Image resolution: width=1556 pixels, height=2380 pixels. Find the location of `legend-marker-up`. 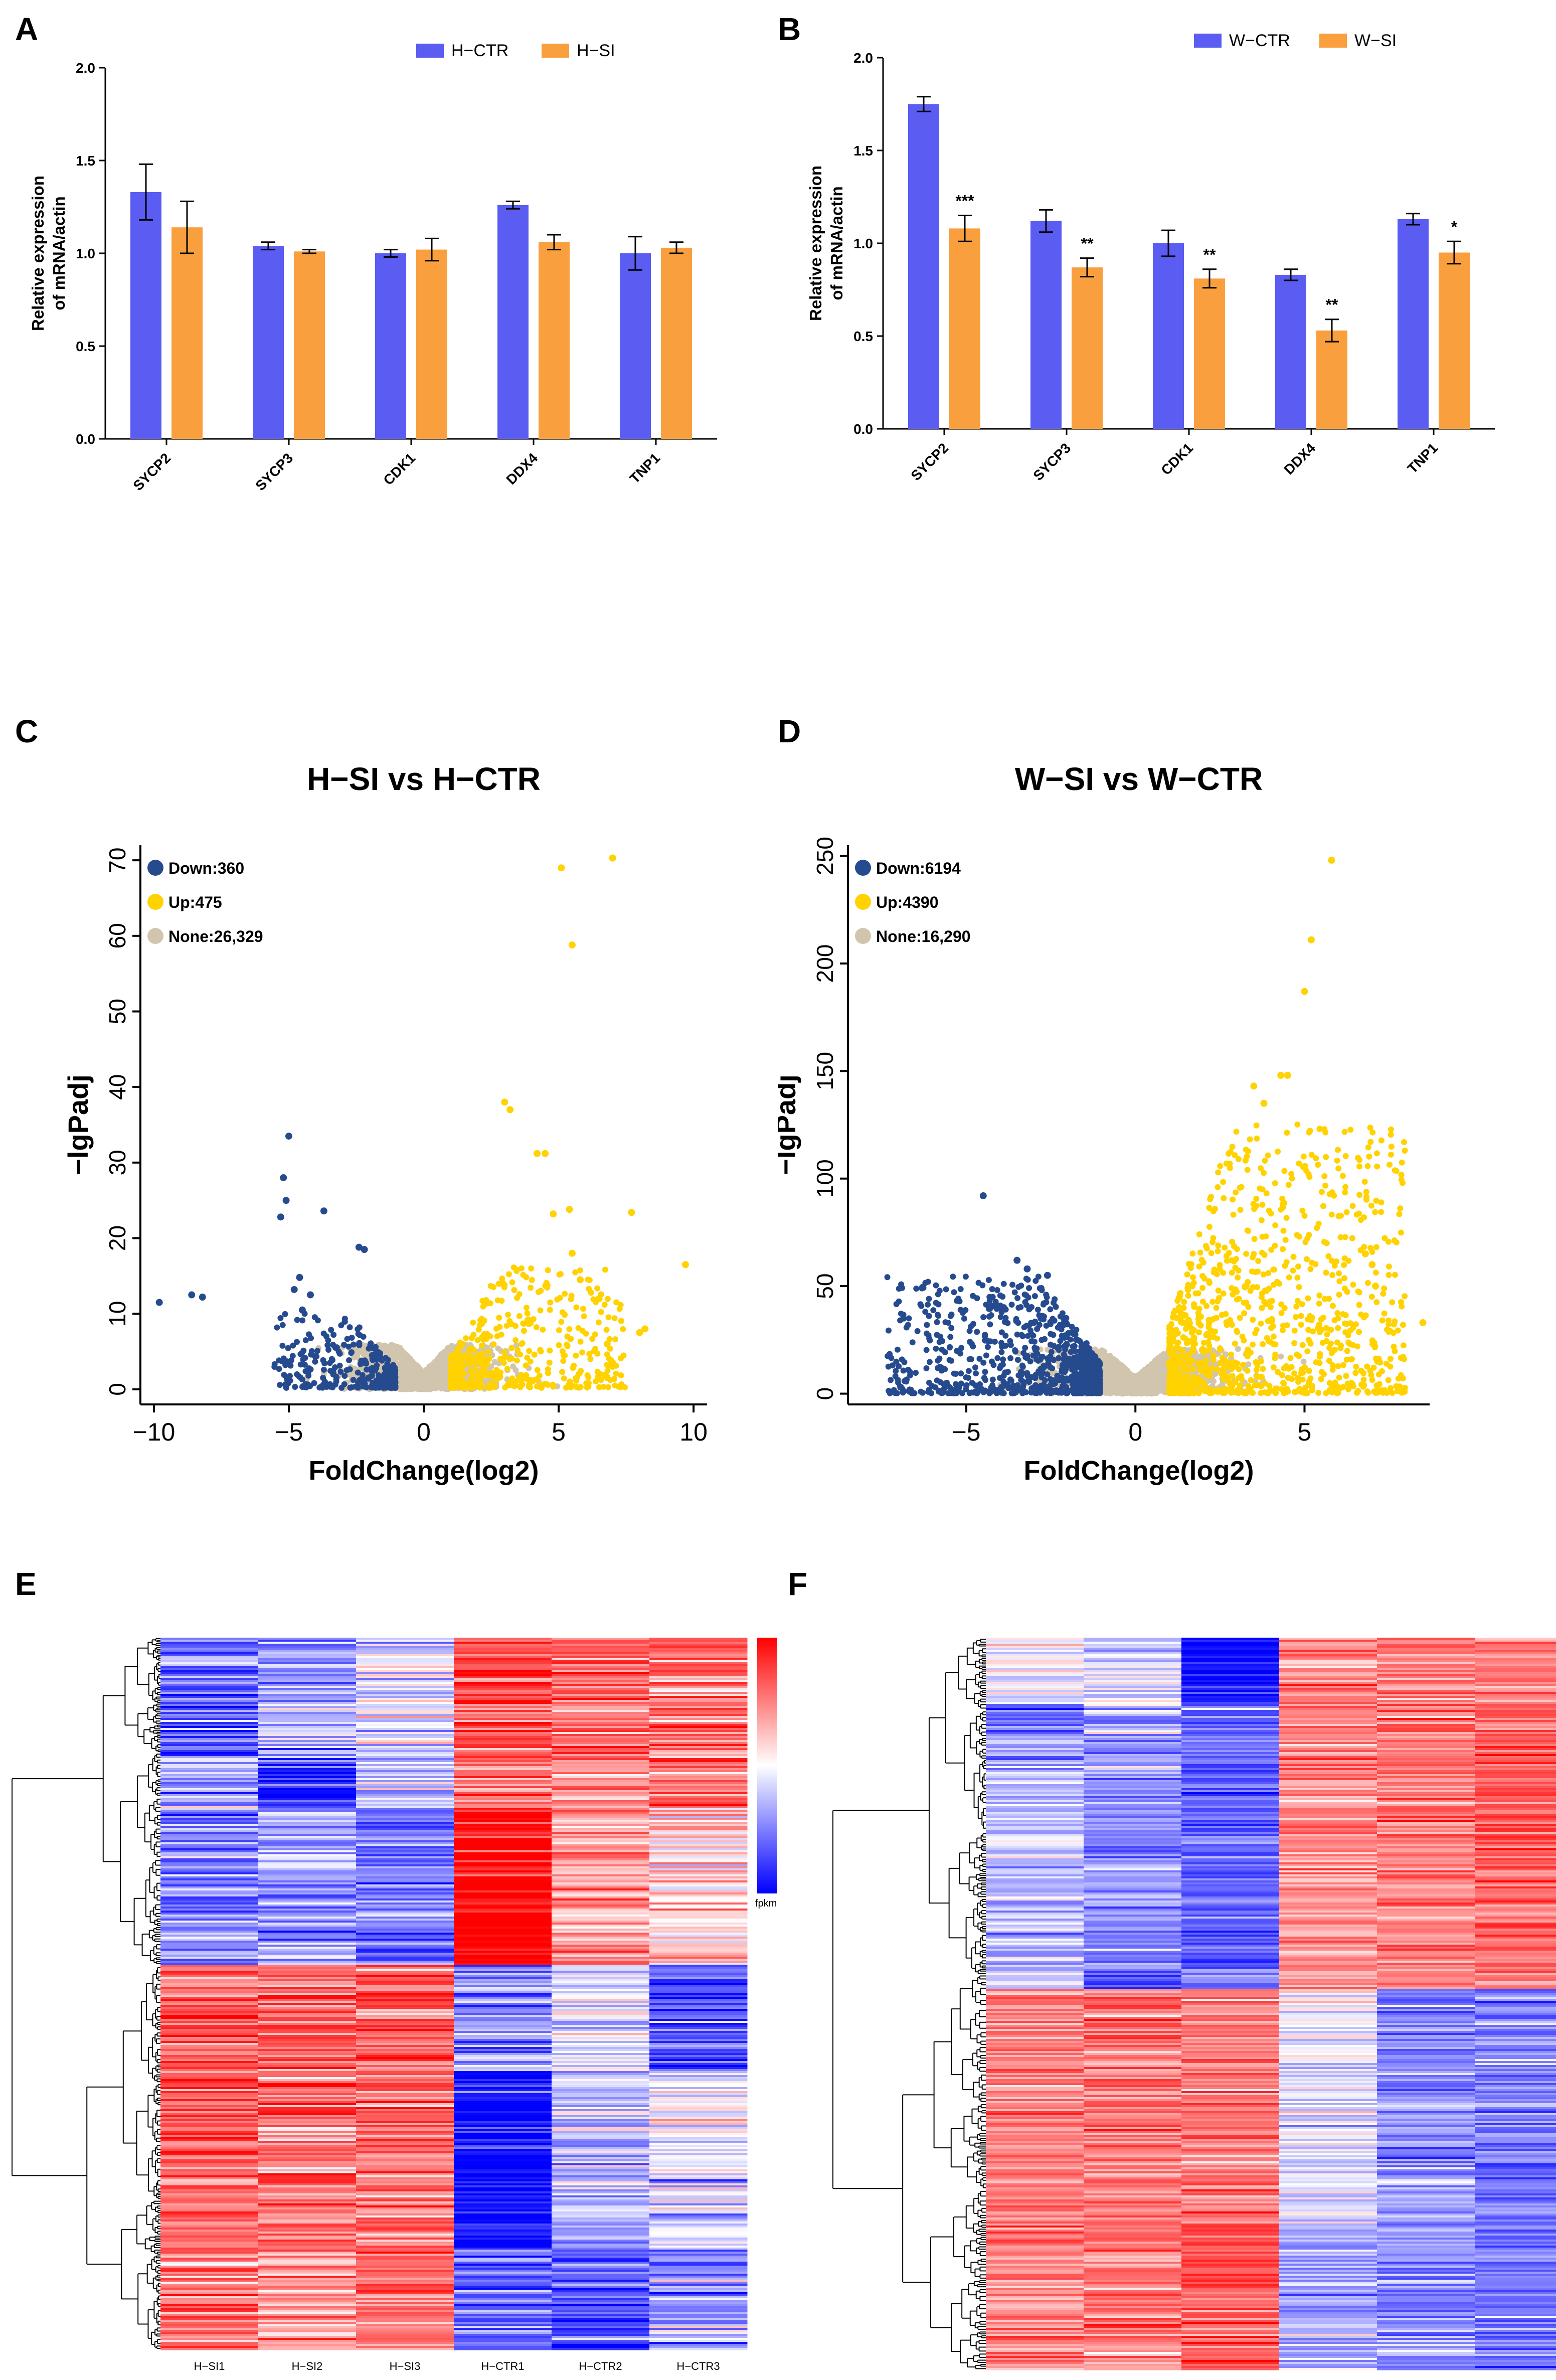

legend-marker-up is located at coordinates (155, 902).